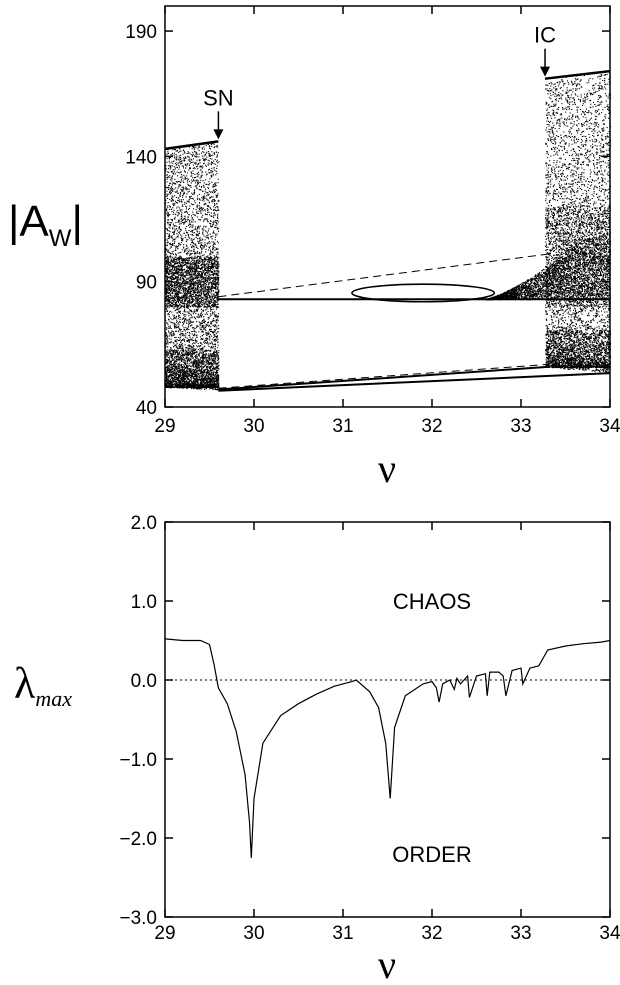 This screenshot has height=985, width=620. What do you see at coordinates (520, 933) in the screenshot?
I see `bottom-x-tick-label: 33` at bounding box center [520, 933].